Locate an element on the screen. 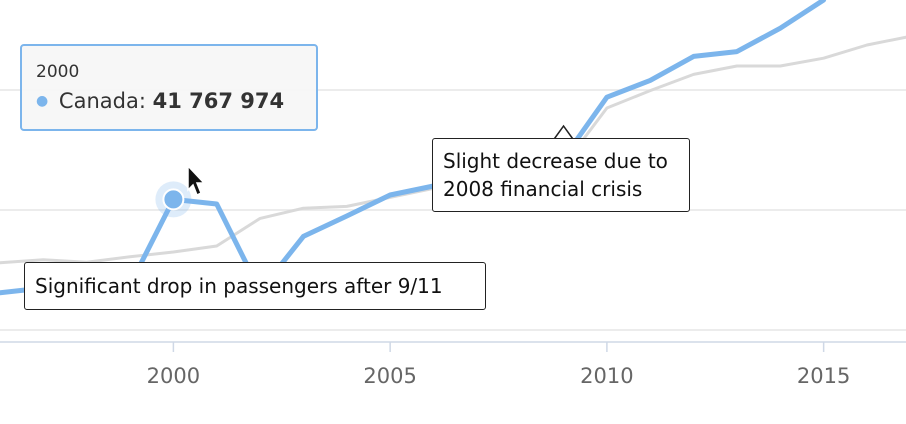 The width and height of the screenshot is (906, 424). tooltip-row: ● Canada: 41 767 974 is located at coordinates (169, 101).